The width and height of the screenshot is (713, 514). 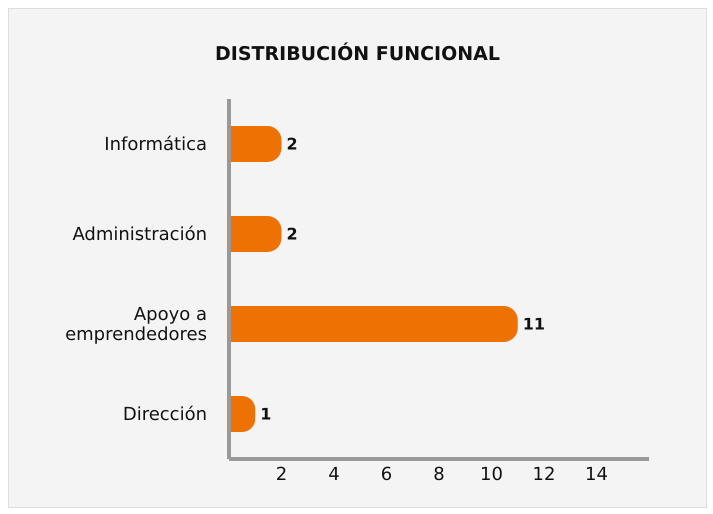 What do you see at coordinates (136, 324) in the screenshot?
I see `y-tick-label: Apoyo a emprendedores` at bounding box center [136, 324].